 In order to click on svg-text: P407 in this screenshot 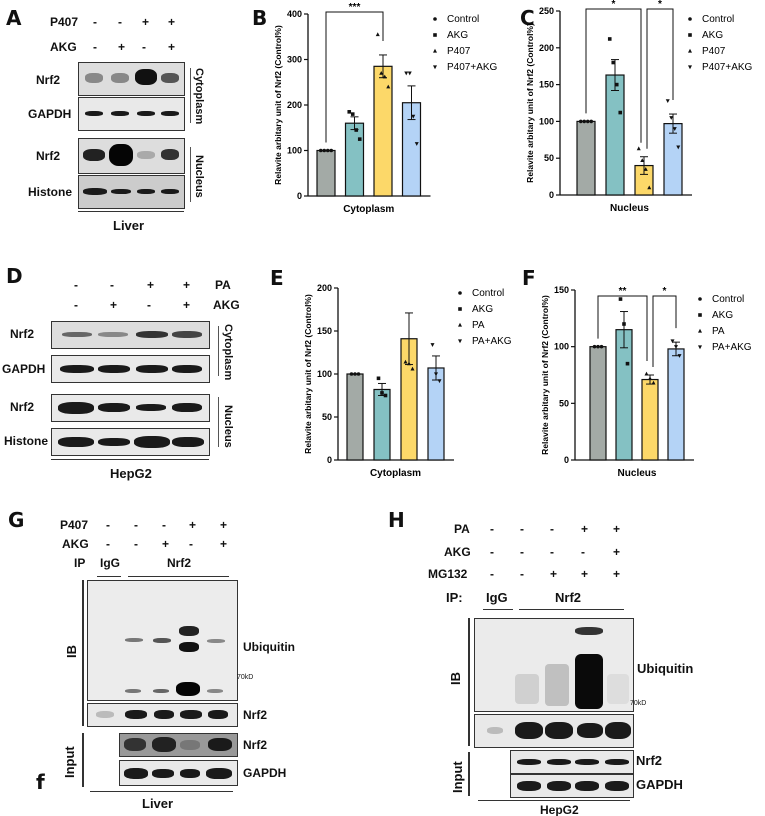, I will do `click(714, 51)`.